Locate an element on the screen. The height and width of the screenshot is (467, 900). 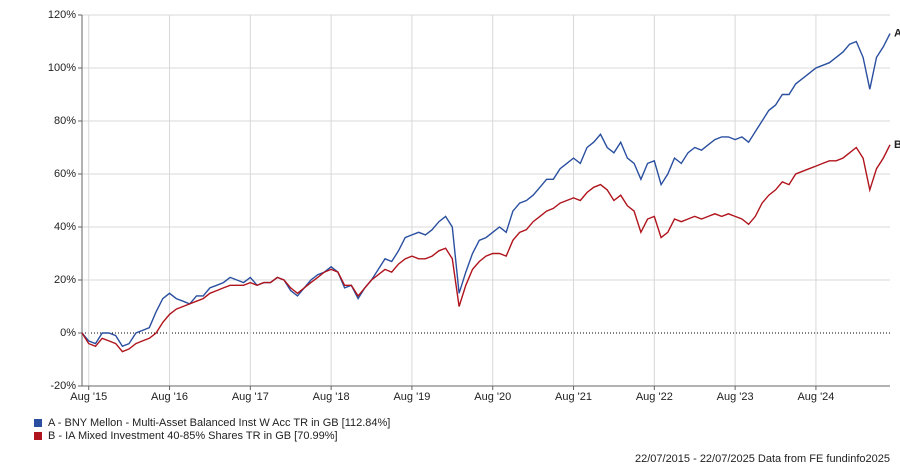
end-label: B is located at coordinates (897, 145).